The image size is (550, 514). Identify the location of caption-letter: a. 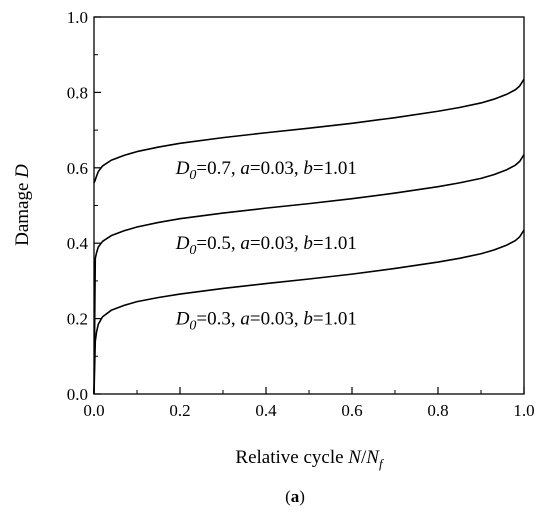
(295, 496).